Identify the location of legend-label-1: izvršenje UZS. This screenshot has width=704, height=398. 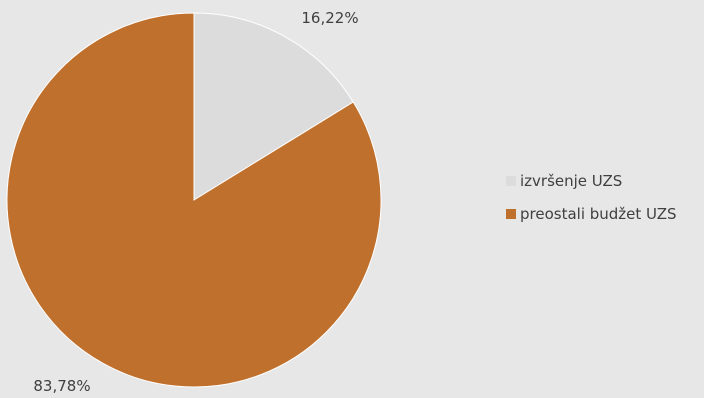
(571, 181).